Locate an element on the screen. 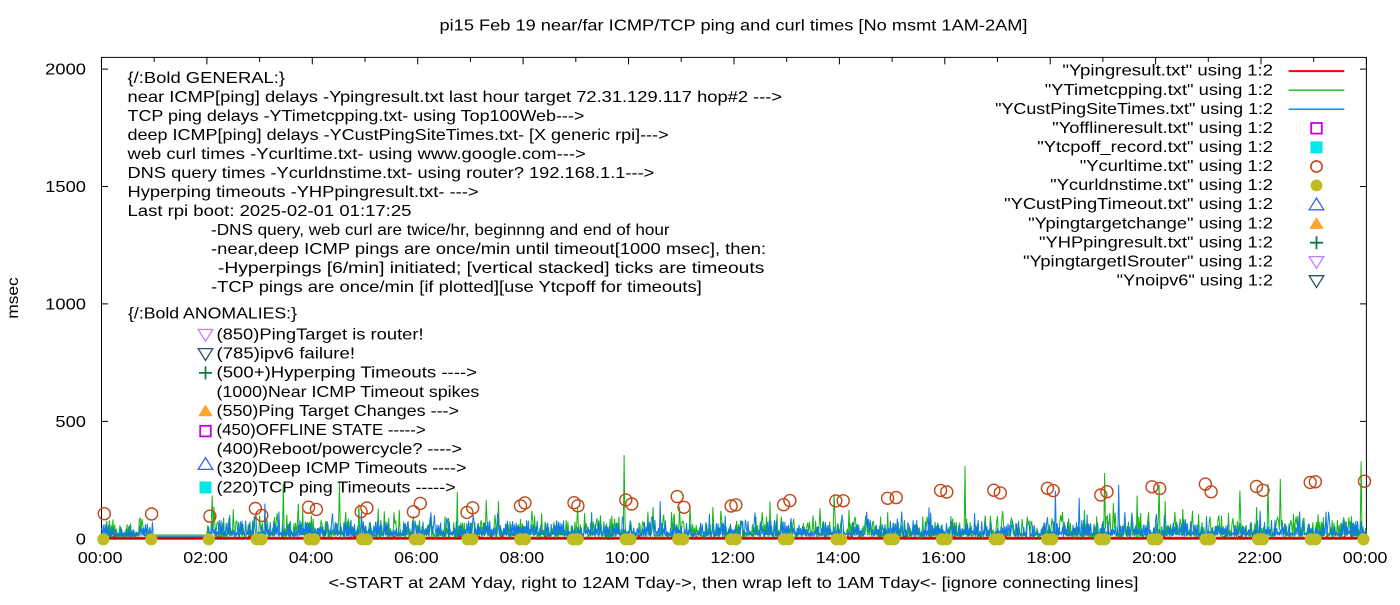 The width and height of the screenshot is (1400, 605). svg-text: 14:00 is located at coordinates (838, 558).